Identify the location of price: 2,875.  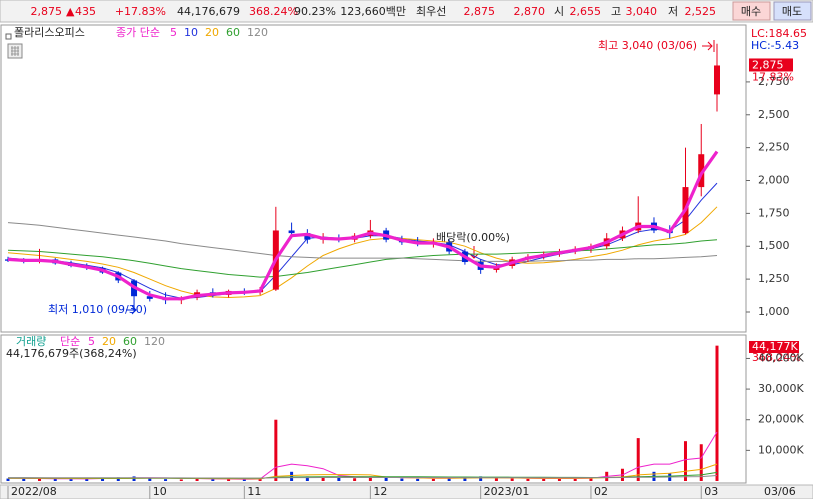
(47, 11).